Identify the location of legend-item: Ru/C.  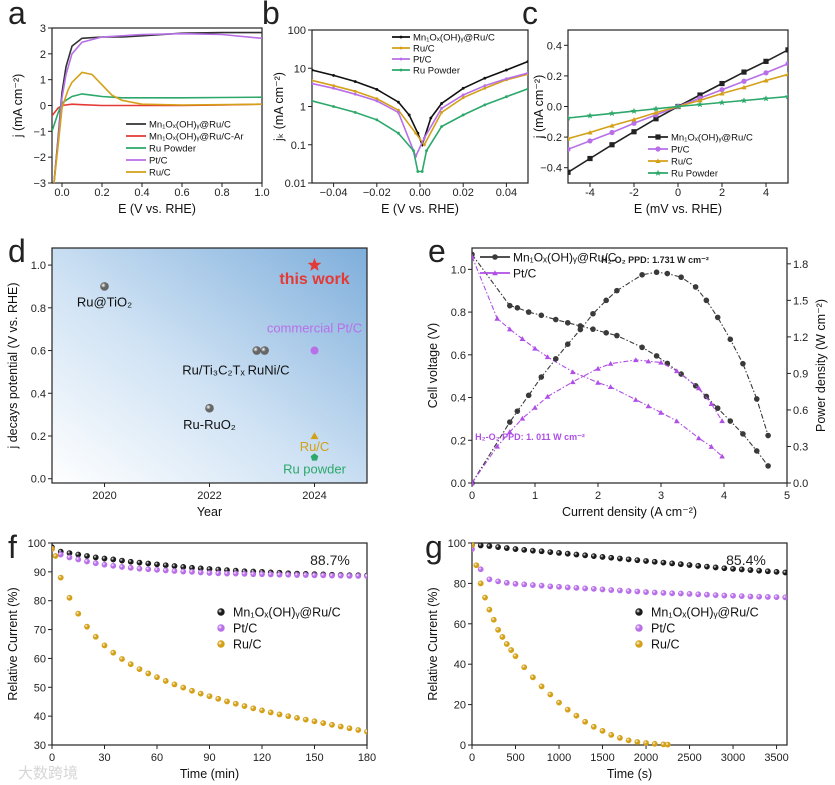
(657, 645).